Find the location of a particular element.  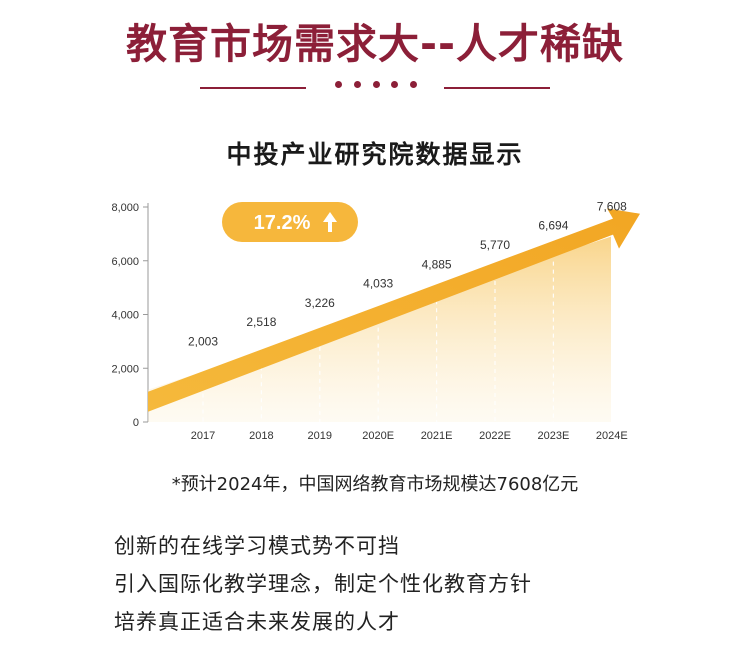

title-divider-right is located at coordinates (497, 88).